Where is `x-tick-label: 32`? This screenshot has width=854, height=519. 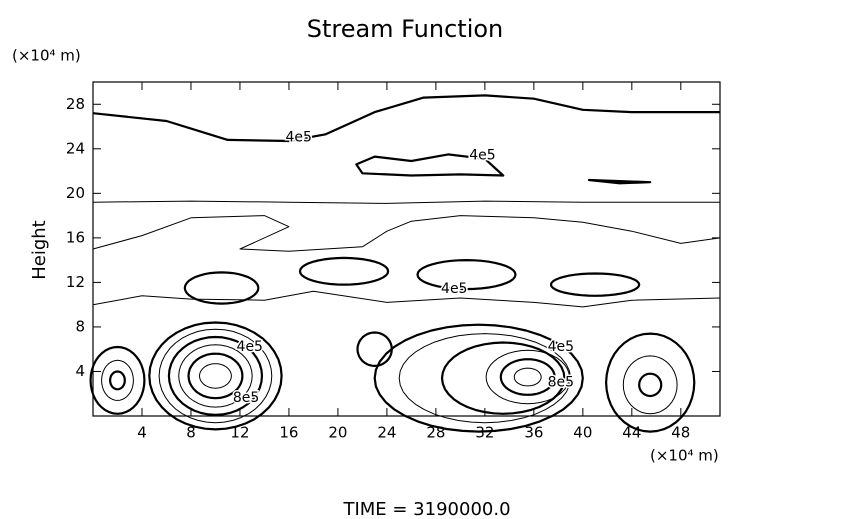 x-tick-label: 32 is located at coordinates (484, 433).